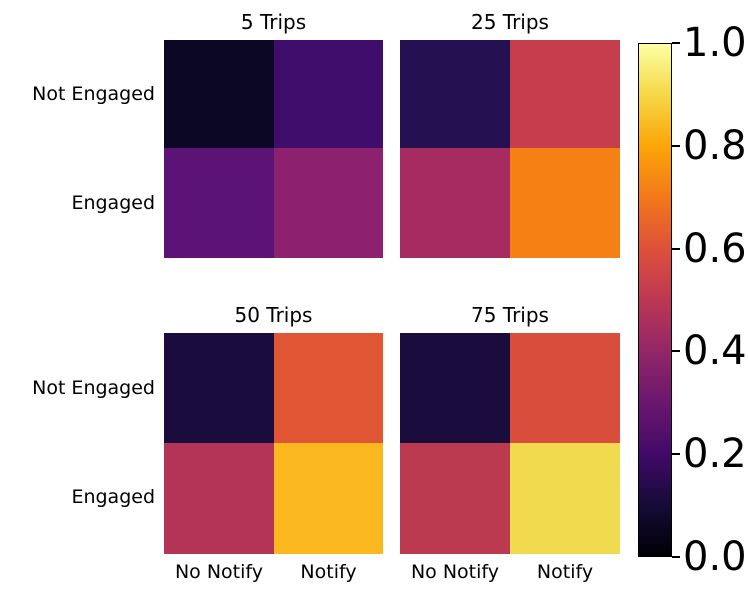 The height and width of the screenshot is (599, 748). What do you see at coordinates (510, 315) in the screenshot?
I see `subplot-title-75-trips: 75 Trips` at bounding box center [510, 315].